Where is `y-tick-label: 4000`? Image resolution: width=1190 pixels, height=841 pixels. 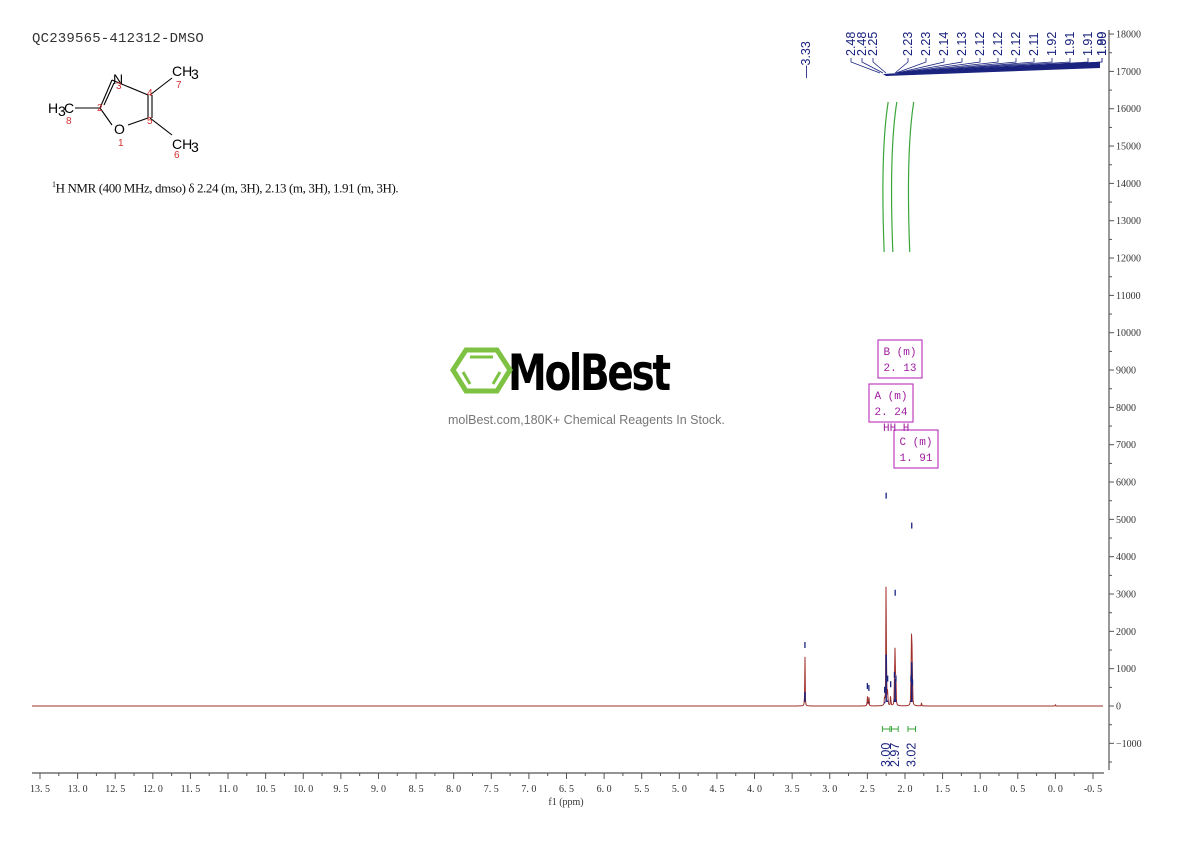 y-tick-label: 4000 is located at coordinates (1126, 557).